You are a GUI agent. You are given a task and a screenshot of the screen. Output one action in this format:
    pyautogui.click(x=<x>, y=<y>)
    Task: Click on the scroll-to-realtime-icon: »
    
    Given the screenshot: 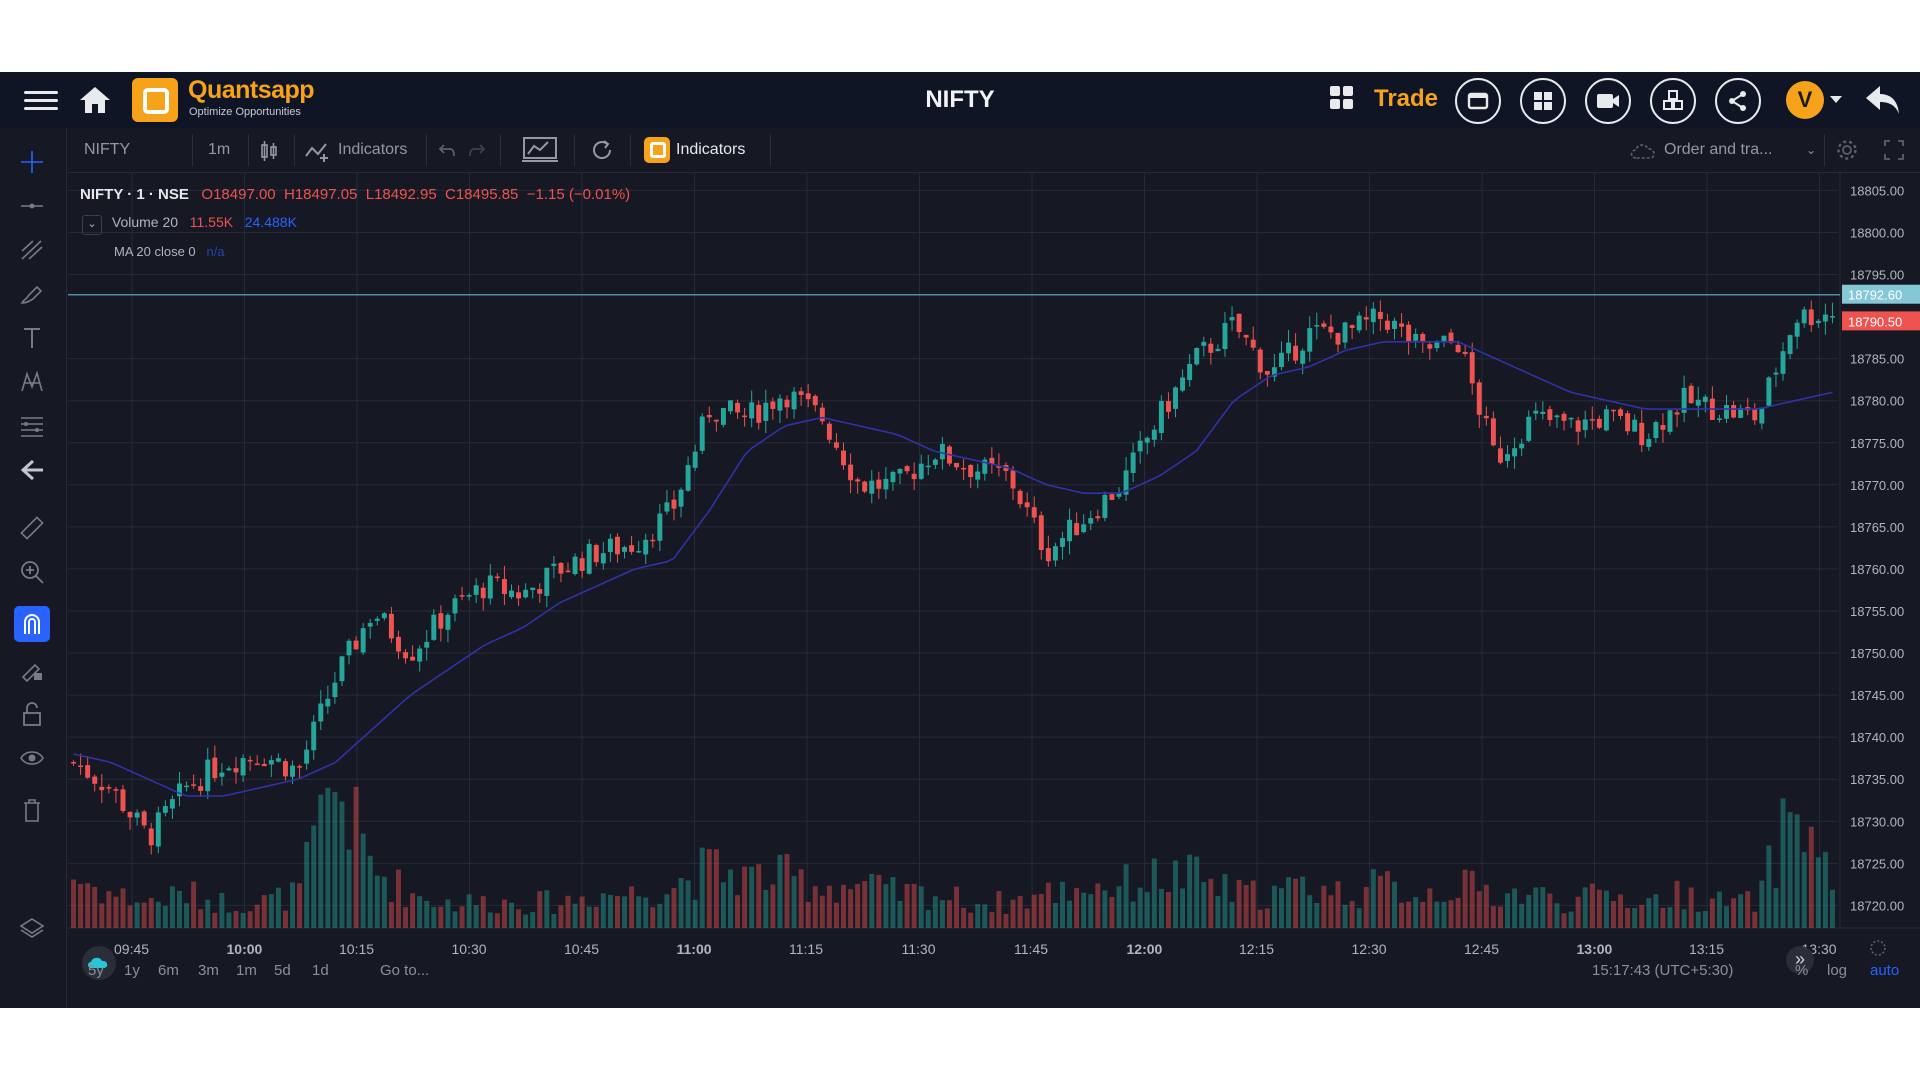 What is the action you would take?
    pyautogui.click(x=1800, y=960)
    